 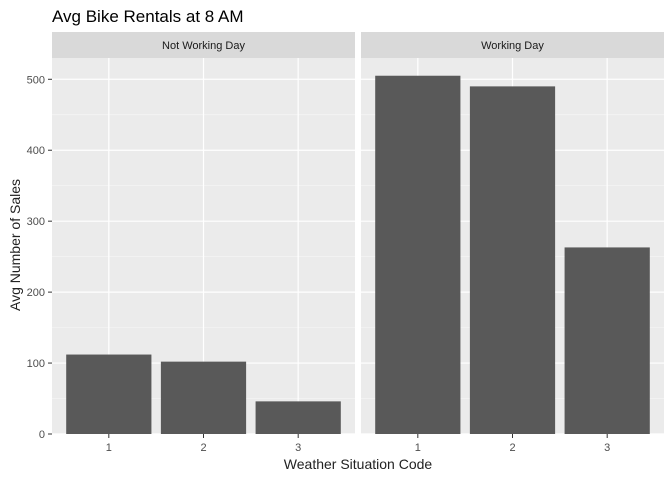 What do you see at coordinates (36, 151) in the screenshot?
I see `y-tick-label: 400` at bounding box center [36, 151].